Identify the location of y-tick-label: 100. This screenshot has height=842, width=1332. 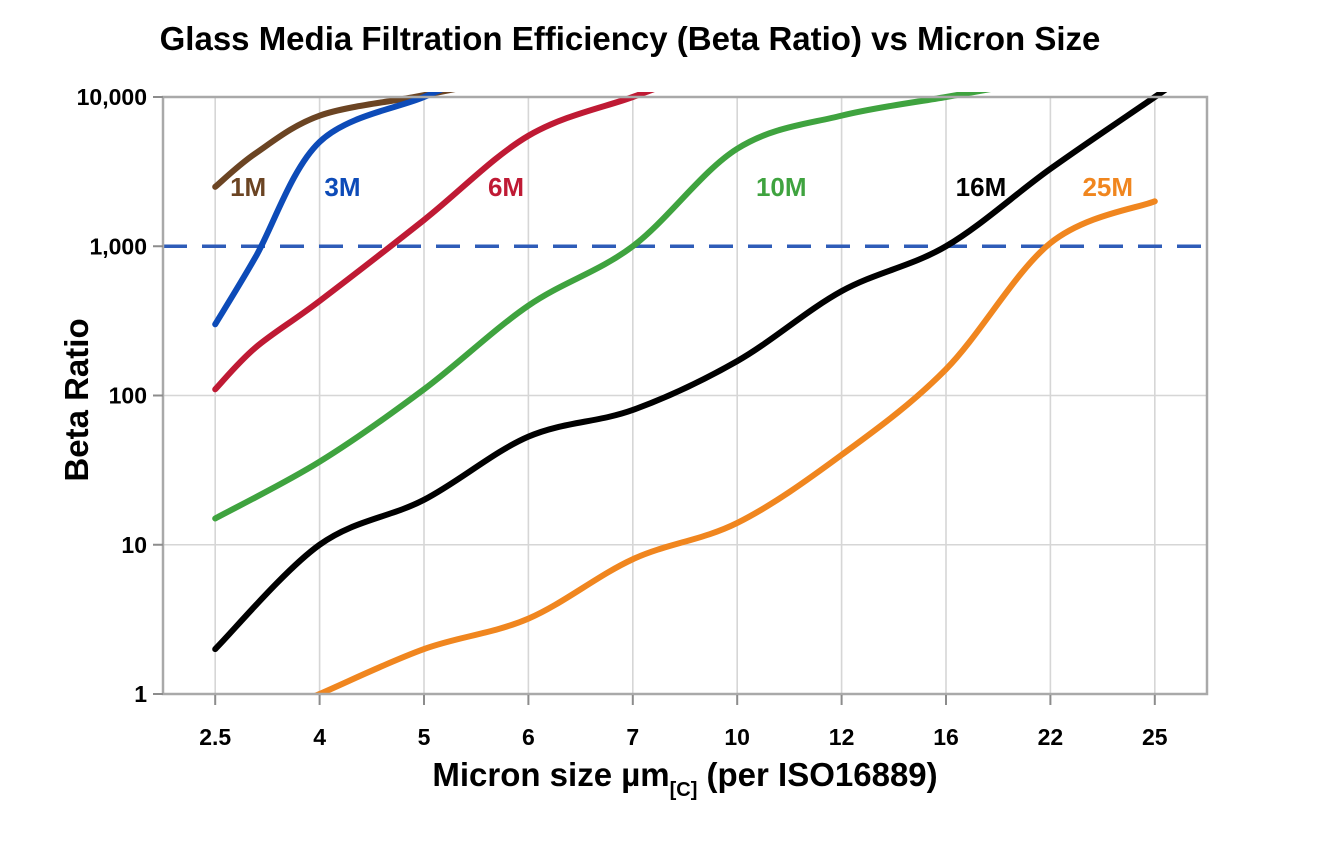
(128, 396).